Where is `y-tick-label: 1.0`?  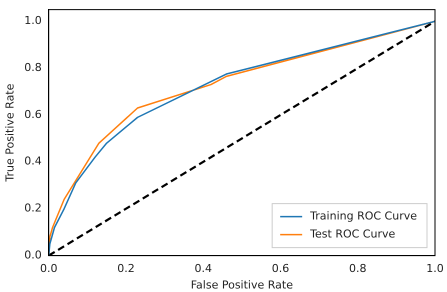 y-tick-label: 1.0 is located at coordinates (33, 21).